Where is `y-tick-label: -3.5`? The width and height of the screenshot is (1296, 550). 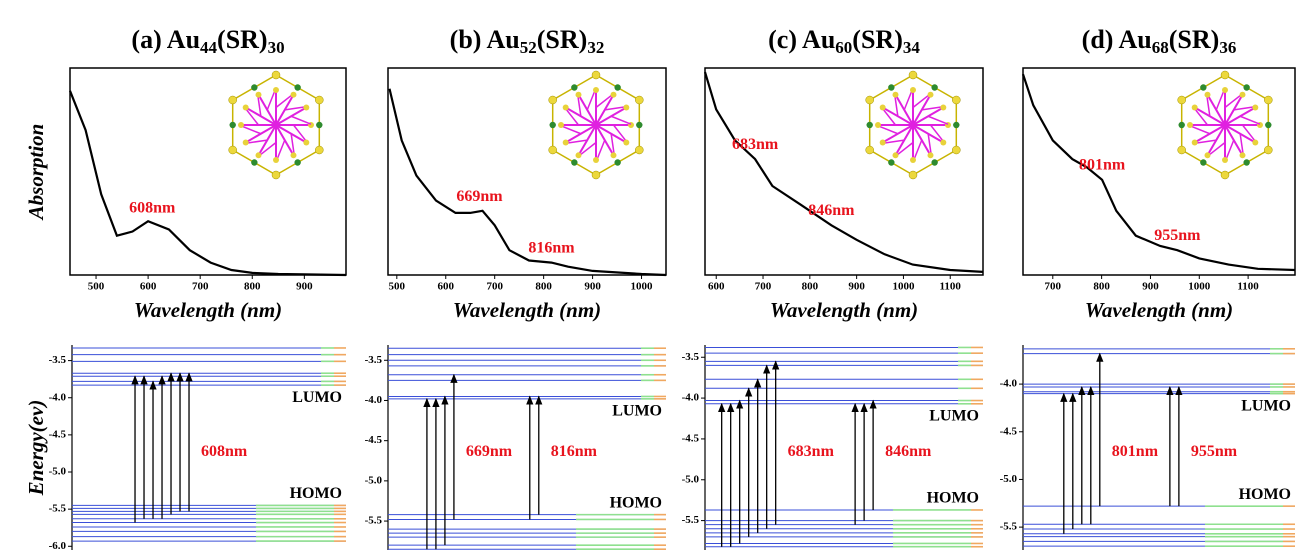 y-tick-label: -3.5 is located at coordinates (691, 357).